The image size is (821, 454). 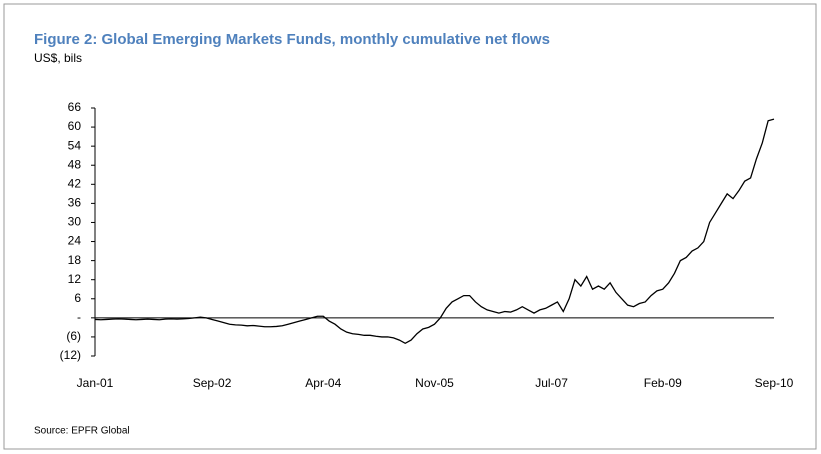 I want to click on y-tick-label: 48, so click(x=75, y=164).